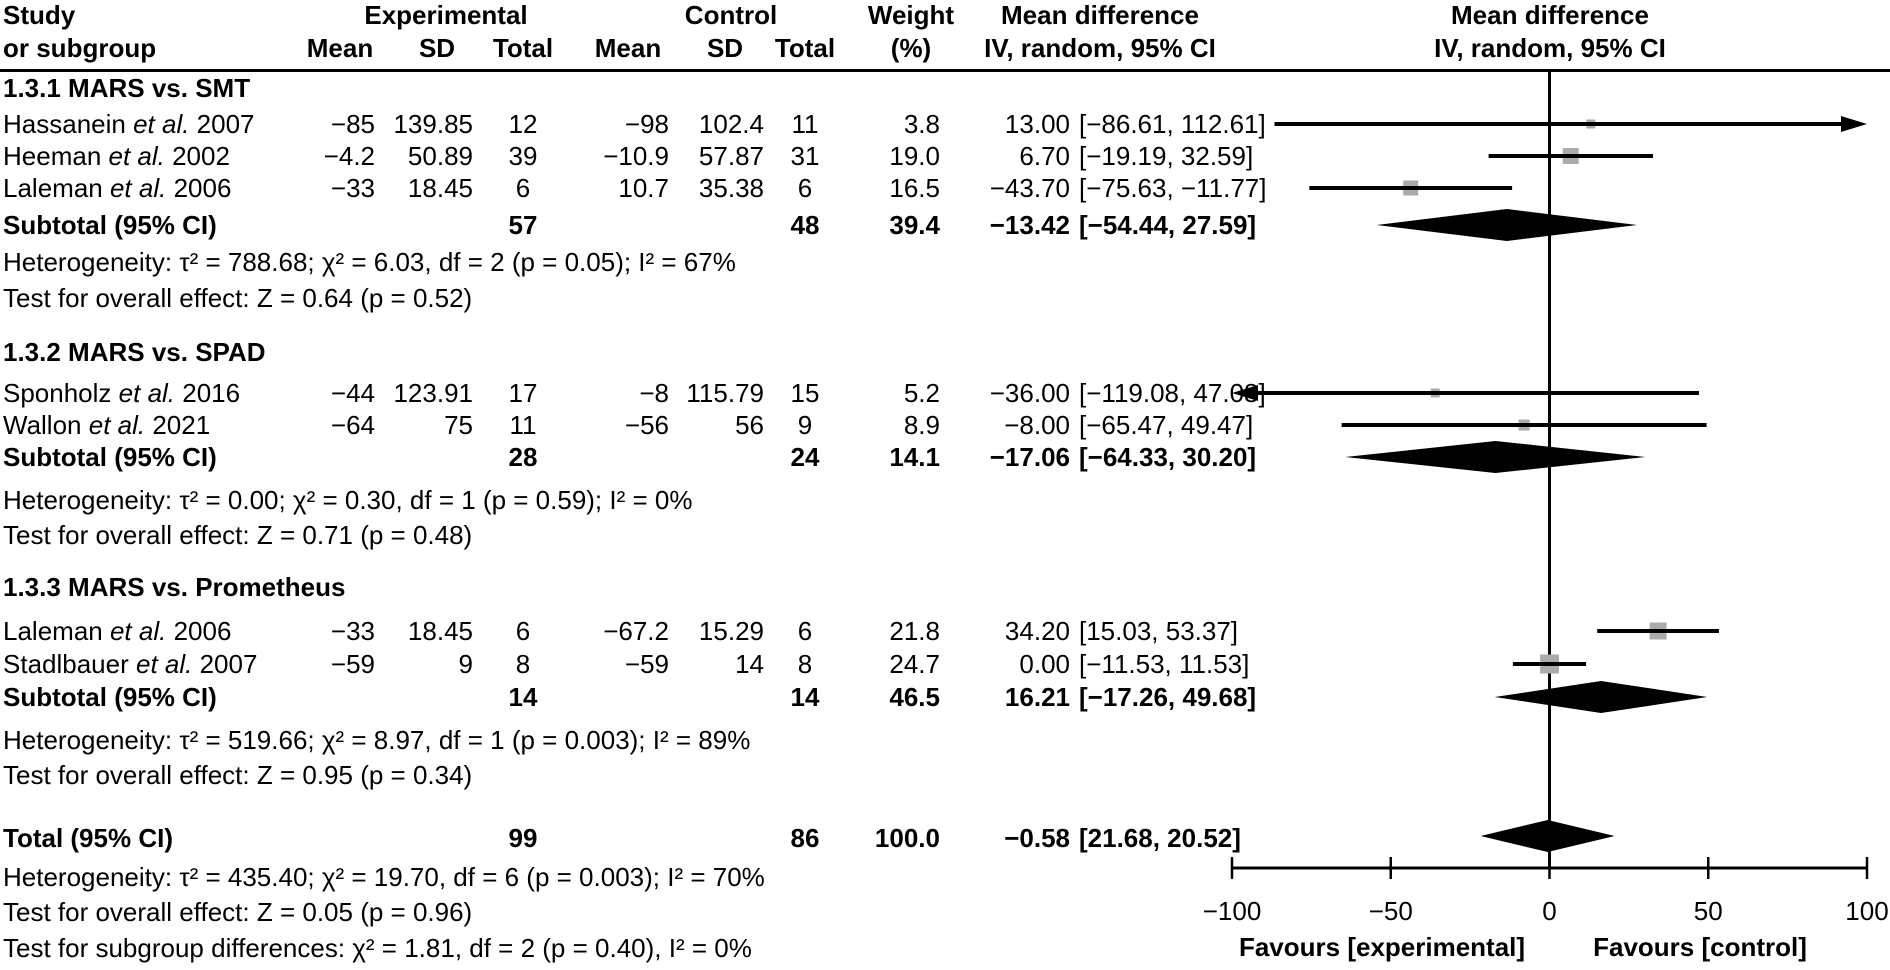  Describe the element at coordinates (1037, 838) in the screenshot. I see `cell-md: −0.58` at that location.